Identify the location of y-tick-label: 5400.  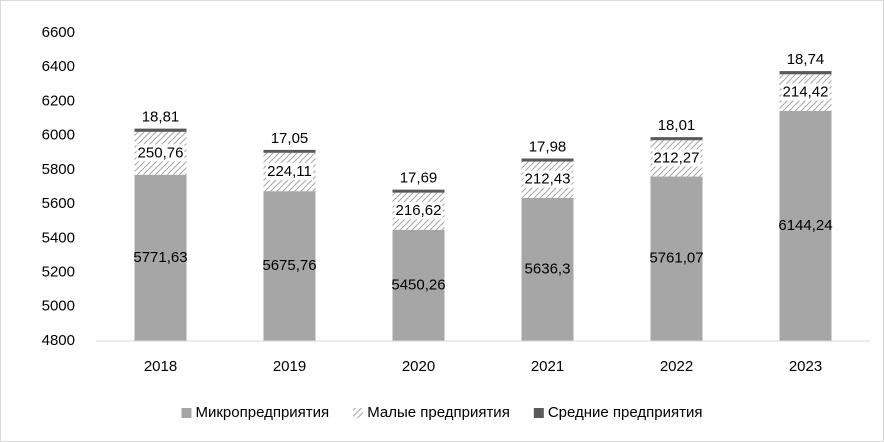
(58, 237).